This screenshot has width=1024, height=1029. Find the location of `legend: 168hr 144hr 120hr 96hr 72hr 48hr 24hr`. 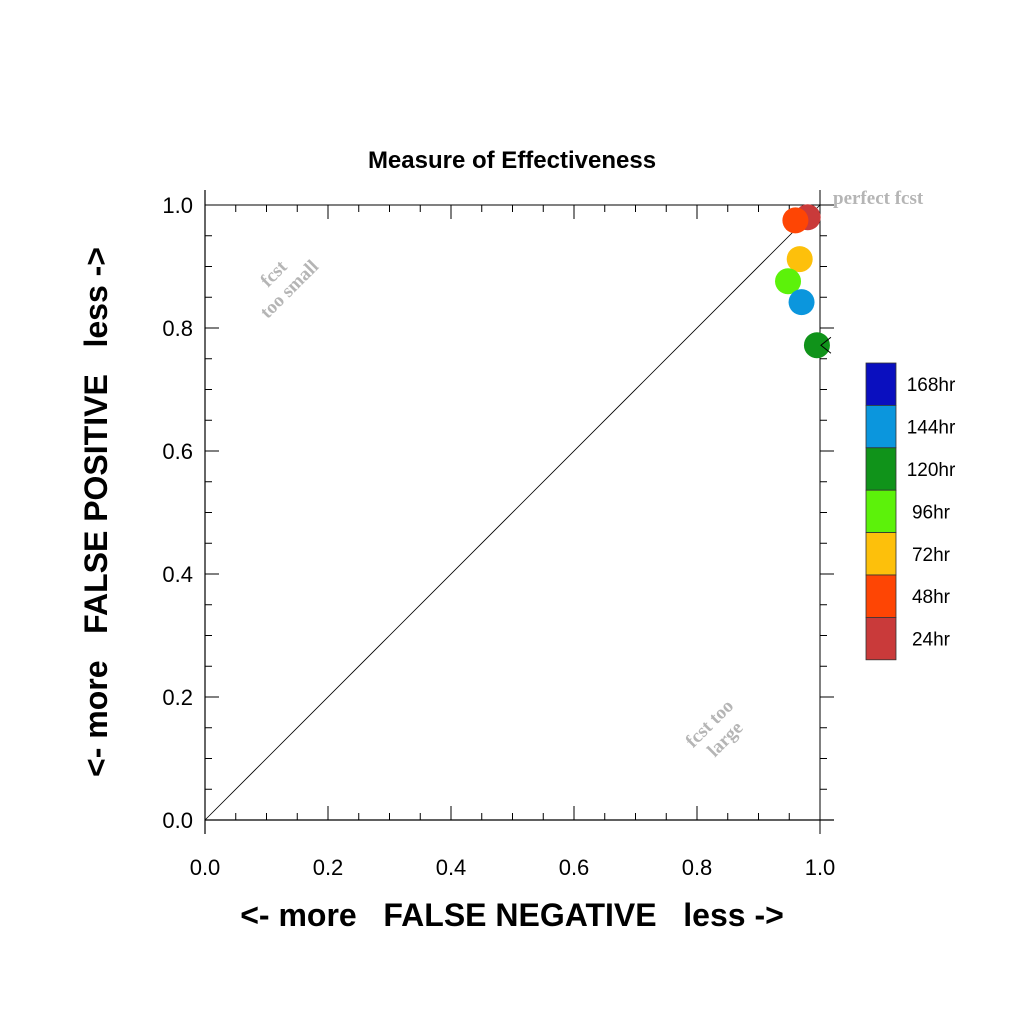

legend: 168hr 144hr 120hr 96hr 72hr 48hr 24hr is located at coordinates (910, 511).